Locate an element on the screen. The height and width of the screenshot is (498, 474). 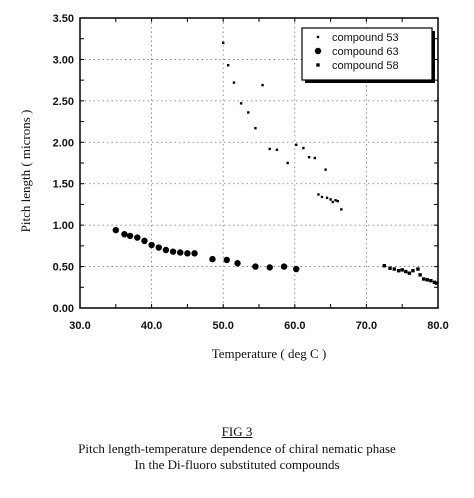
x-tick-label: 40.0 is located at coordinates (151, 326).